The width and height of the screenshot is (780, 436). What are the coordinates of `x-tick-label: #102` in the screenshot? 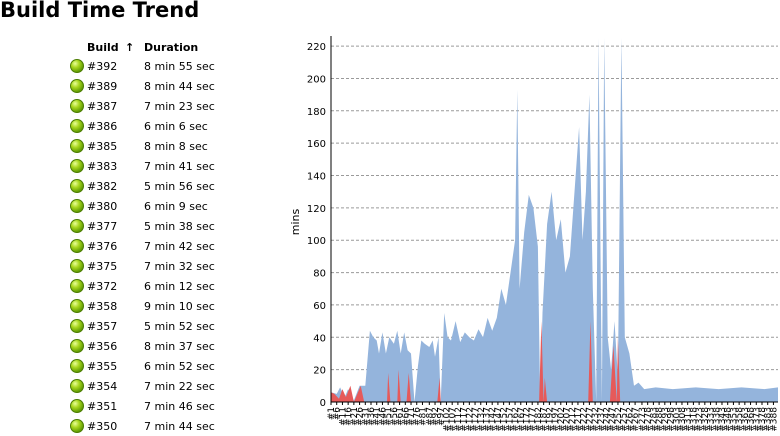 It's located at (448, 419).